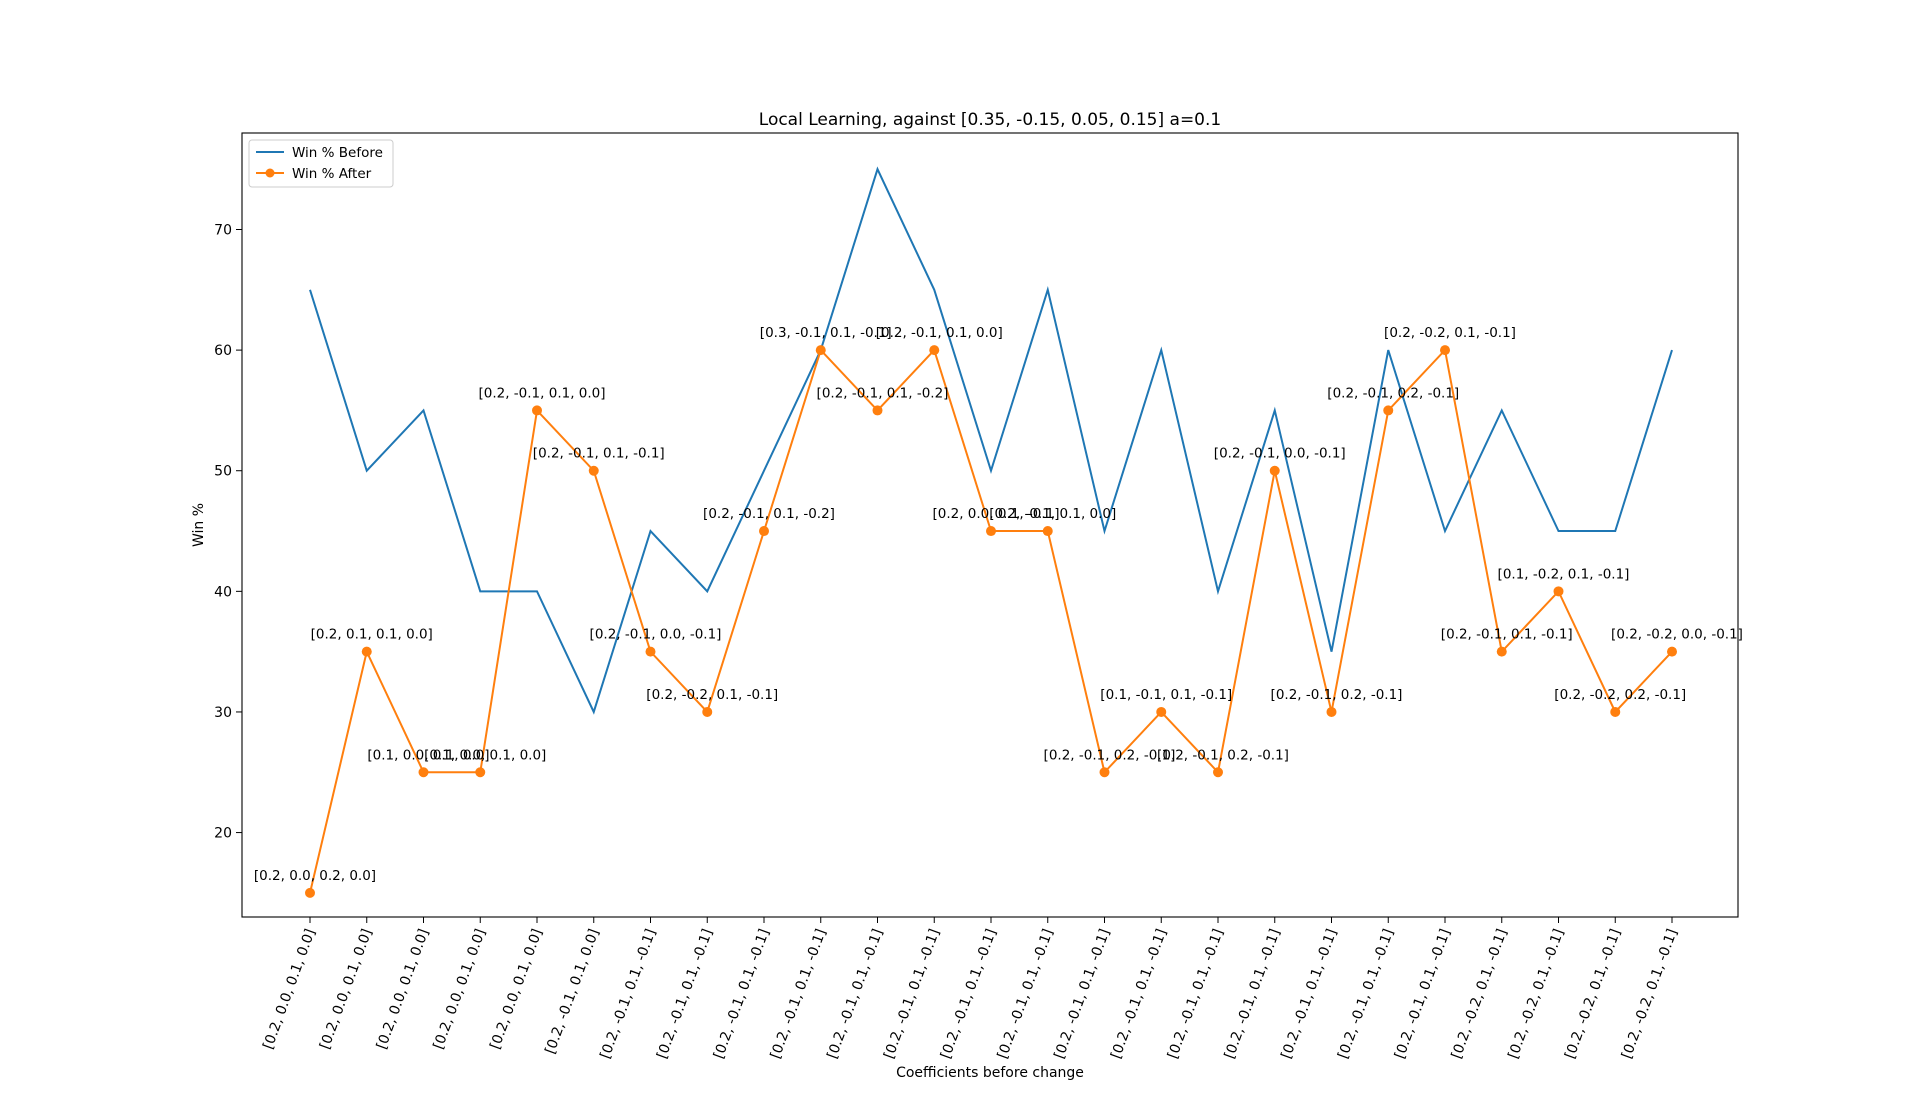  Describe the element at coordinates (372, 635) in the screenshot. I see `point-label: [0.2, 0.1, 0.1, 0.0]` at that location.